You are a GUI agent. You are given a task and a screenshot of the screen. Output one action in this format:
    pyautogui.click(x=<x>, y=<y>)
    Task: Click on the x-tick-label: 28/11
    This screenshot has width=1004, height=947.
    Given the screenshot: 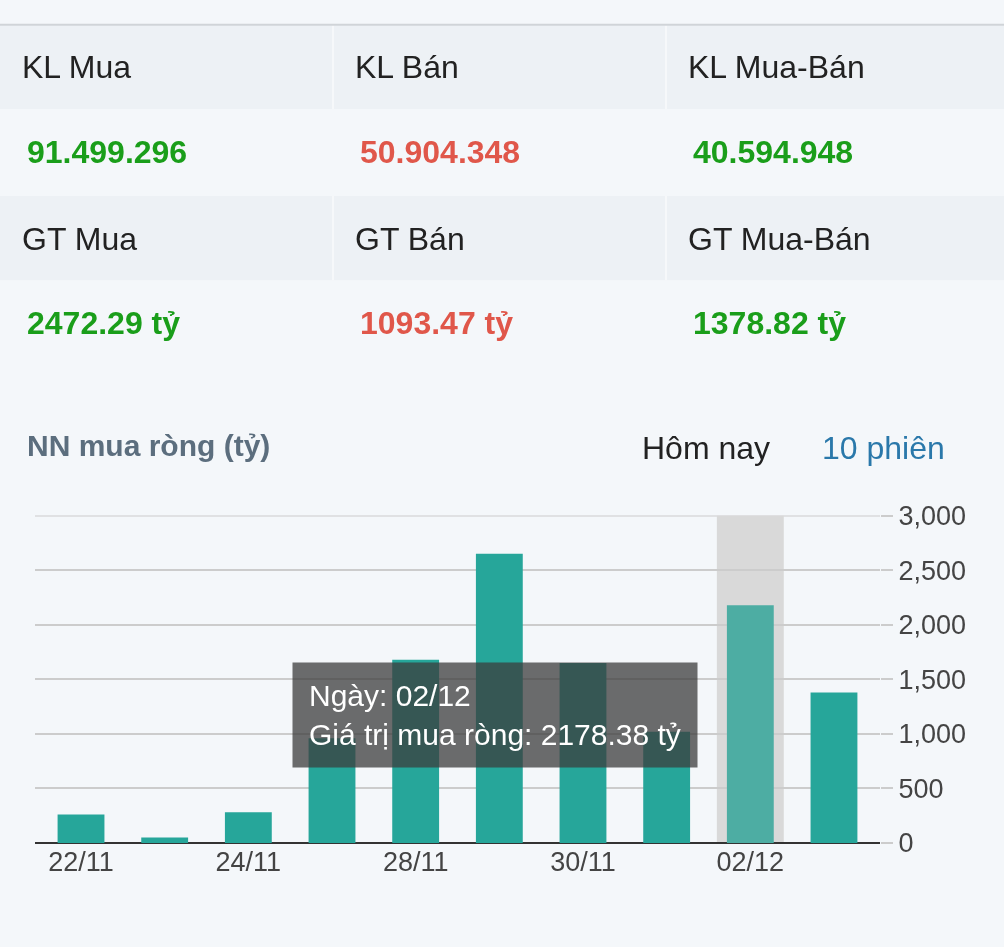 What is the action you would take?
    pyautogui.click(x=415, y=861)
    